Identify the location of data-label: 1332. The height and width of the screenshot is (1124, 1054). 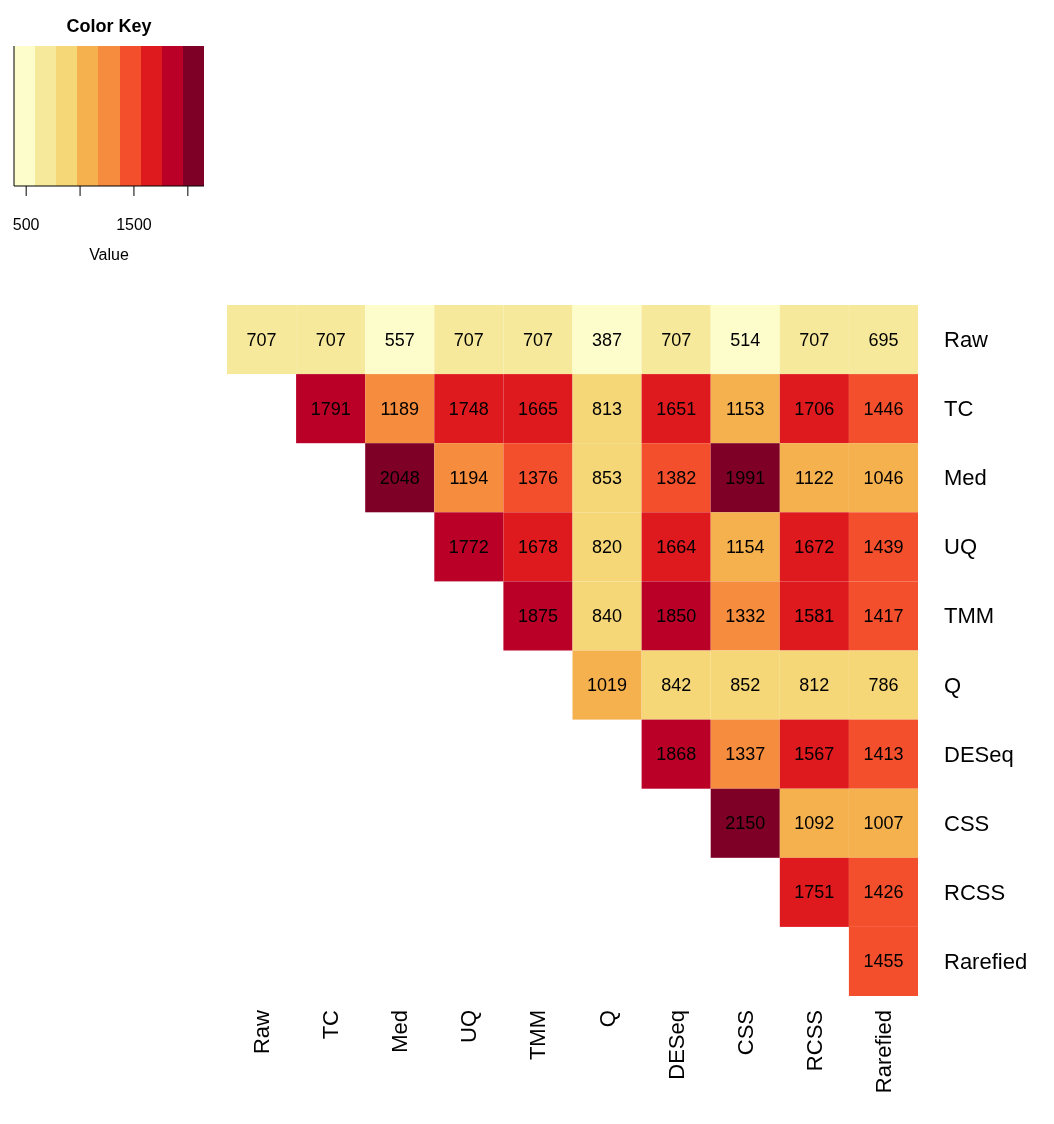
(745, 615).